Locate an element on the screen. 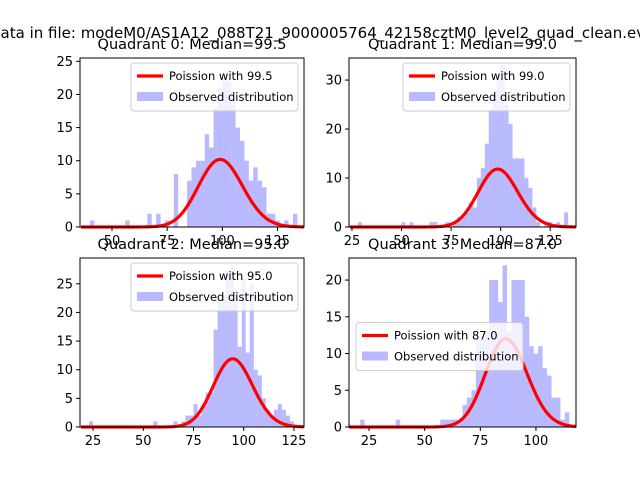 This screenshot has height=480, width=640. y-tick-label: 25 is located at coordinates (64, 62).